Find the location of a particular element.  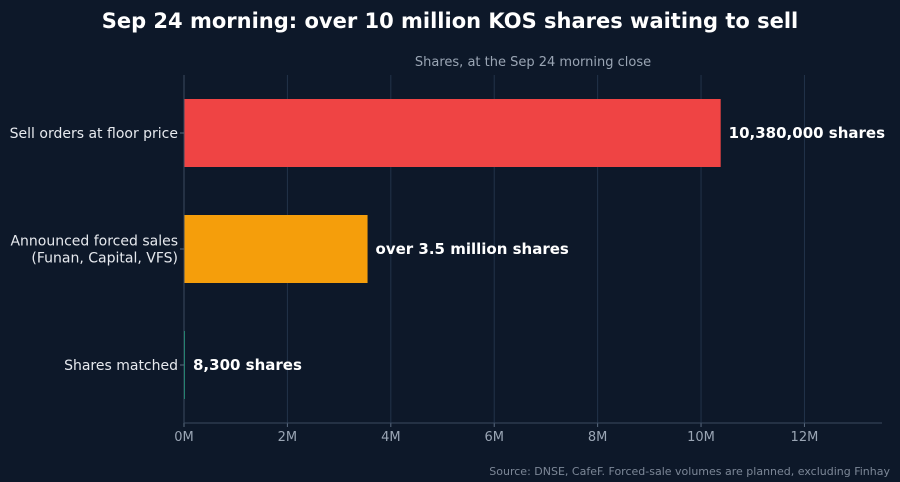

category-label-line: Announced forced sales is located at coordinates (94, 242).